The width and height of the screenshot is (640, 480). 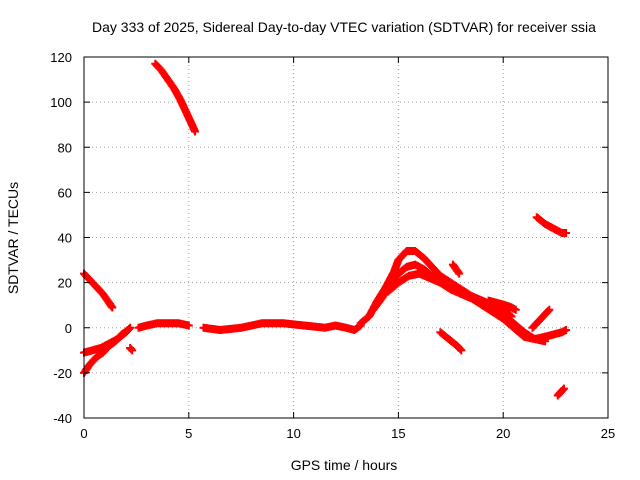 What do you see at coordinates (65, 238) in the screenshot?
I see `y-tick-label: 40` at bounding box center [65, 238].